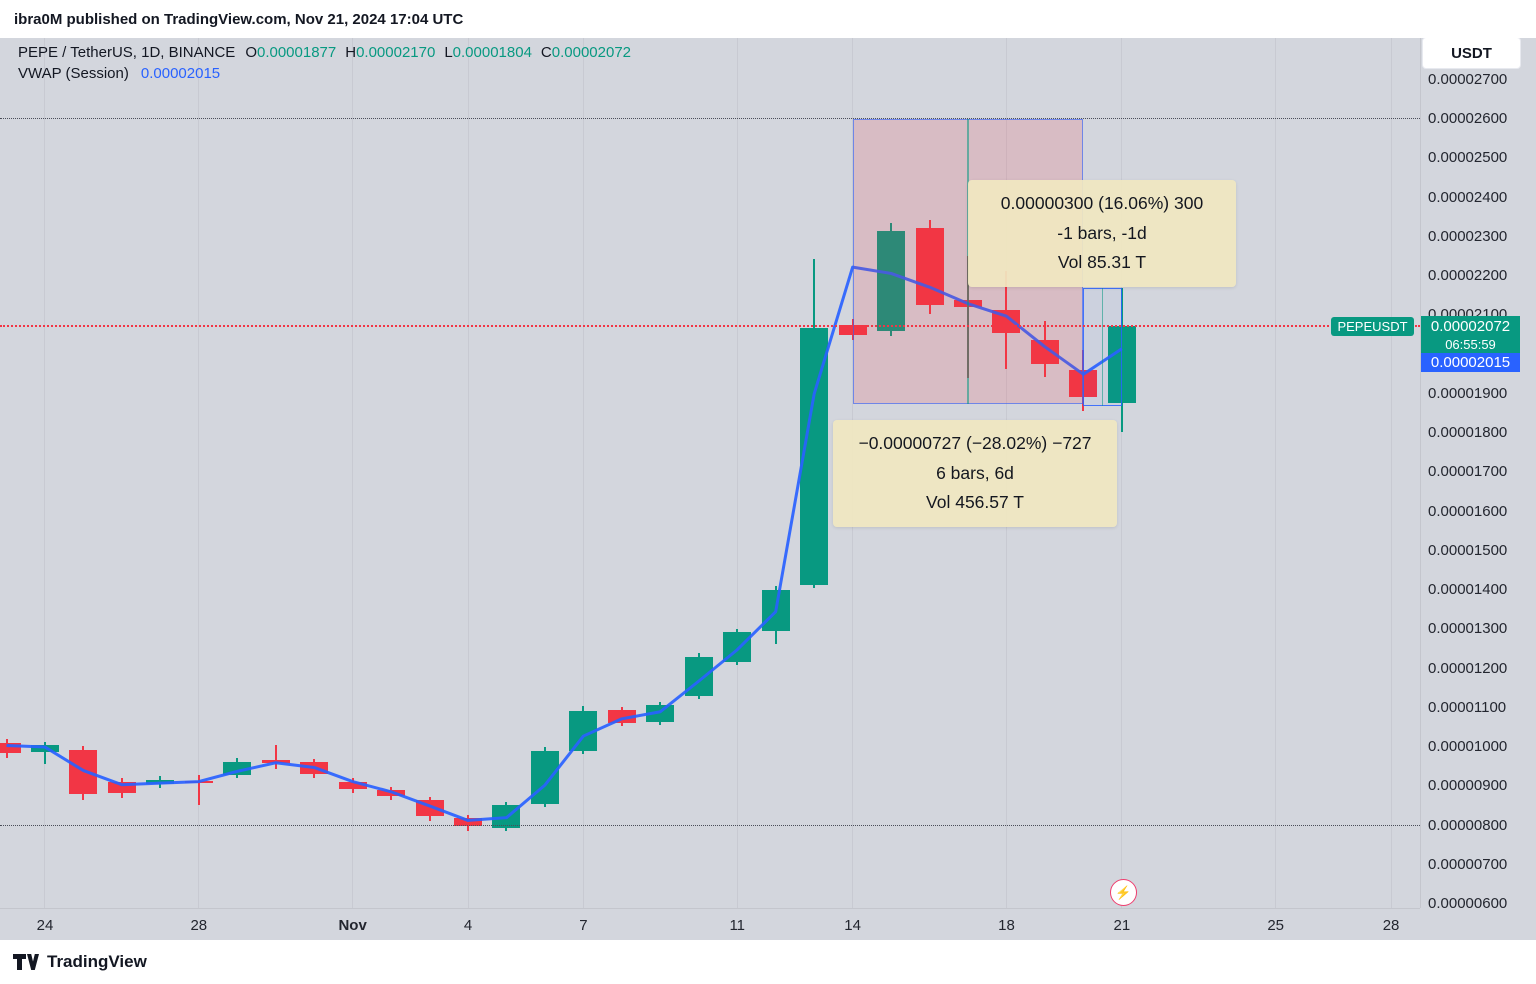 Image resolution: width=1536 pixels, height=984 pixels. I want to click on time-tick-label: 24, so click(45, 925).